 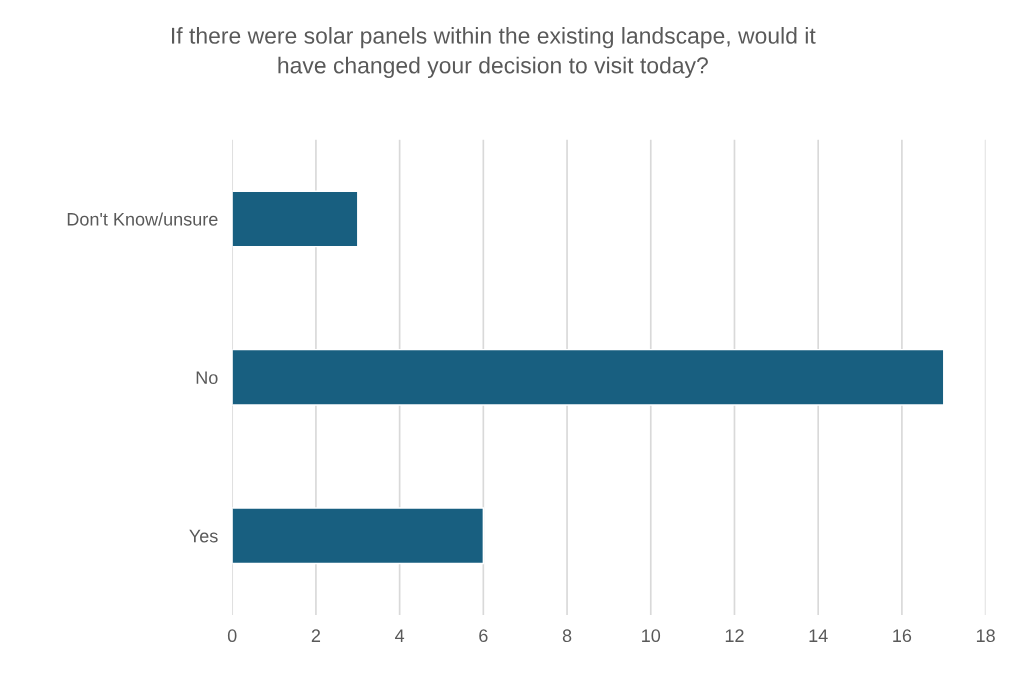 I want to click on x-tick-label: 16, so click(x=902, y=636).